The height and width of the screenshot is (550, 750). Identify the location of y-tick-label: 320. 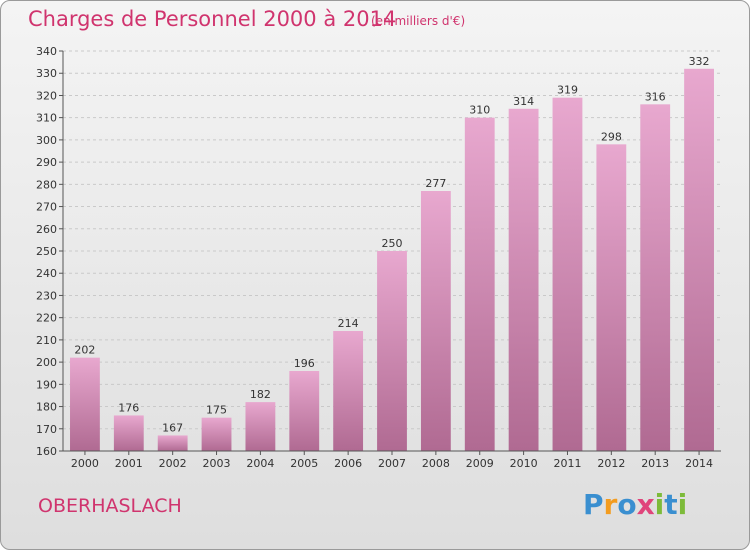
(46, 95).